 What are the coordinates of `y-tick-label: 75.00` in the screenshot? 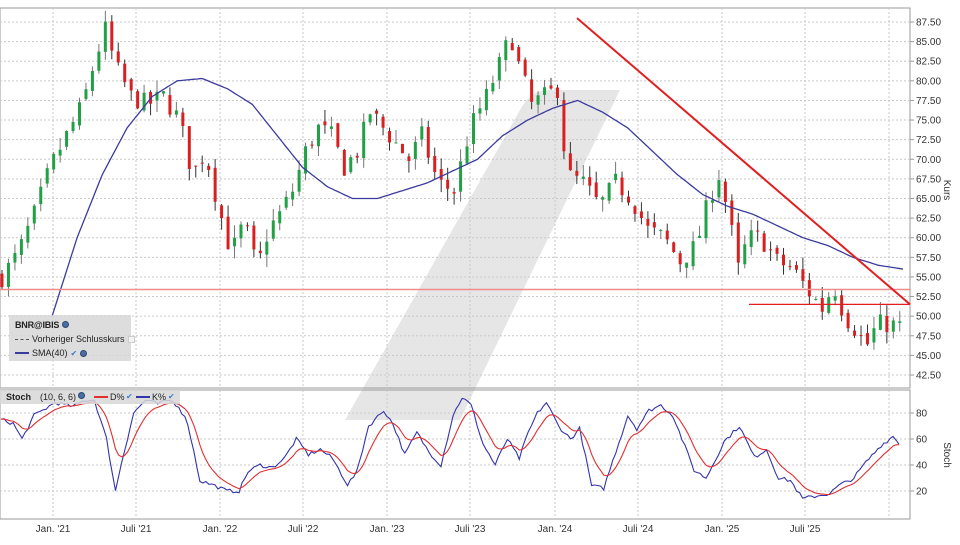 It's located at (928, 121).